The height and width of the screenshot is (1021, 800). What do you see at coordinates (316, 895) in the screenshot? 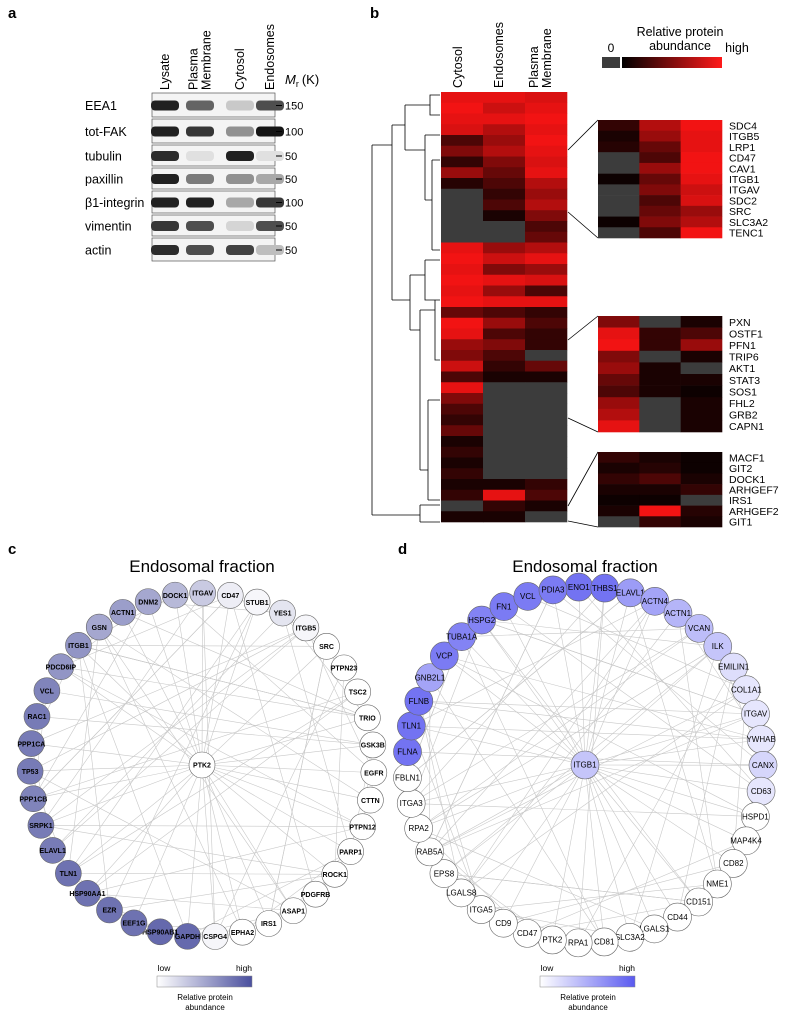
I see `node-label: PDGFRB` at bounding box center [316, 895].